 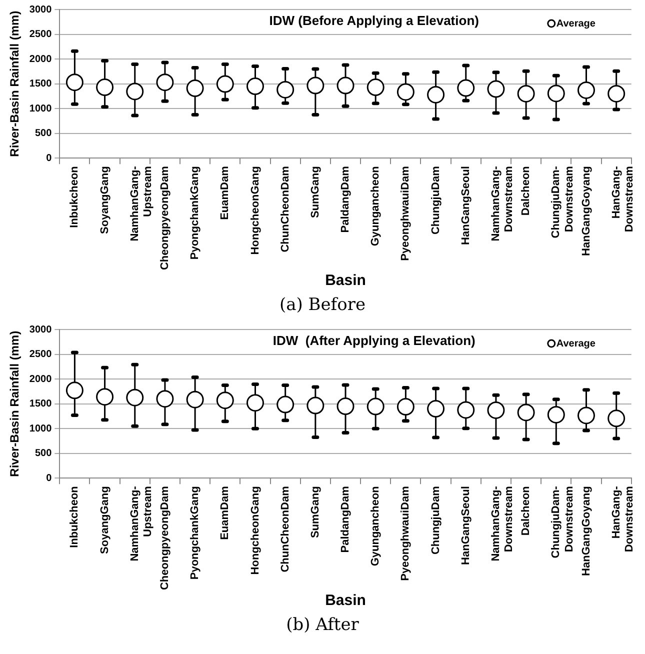 I want to click on chart-title: IDW (After Applying a Elevation), so click(x=374, y=340).